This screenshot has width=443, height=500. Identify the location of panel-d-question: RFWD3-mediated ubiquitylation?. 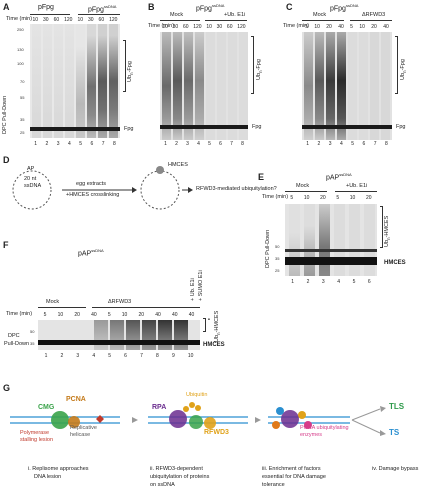
(236, 189).